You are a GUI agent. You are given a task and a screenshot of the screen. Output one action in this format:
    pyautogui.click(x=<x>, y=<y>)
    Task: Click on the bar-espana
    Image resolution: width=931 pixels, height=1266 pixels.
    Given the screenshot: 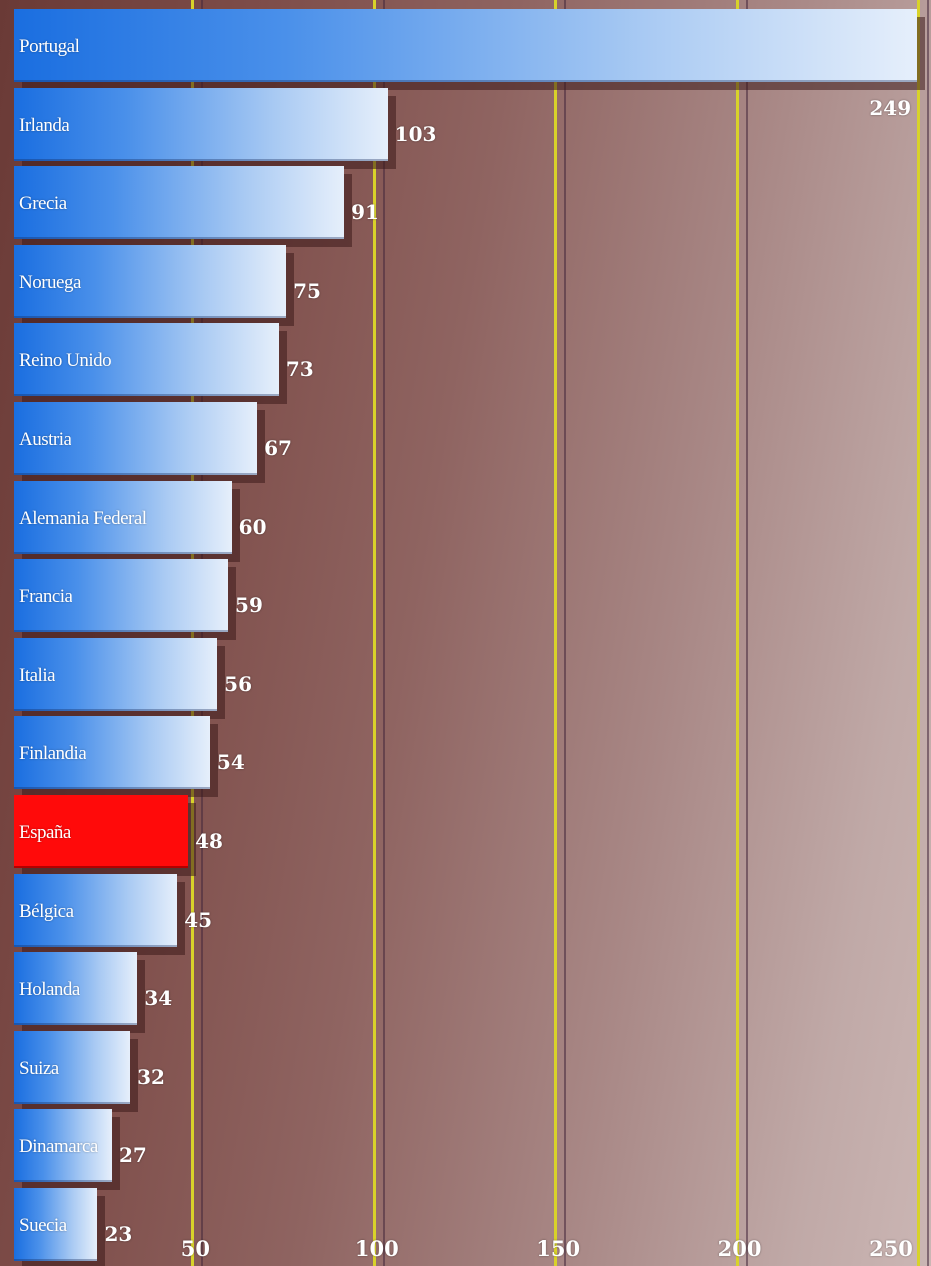 What is the action you would take?
    pyautogui.click(x=101, y=831)
    